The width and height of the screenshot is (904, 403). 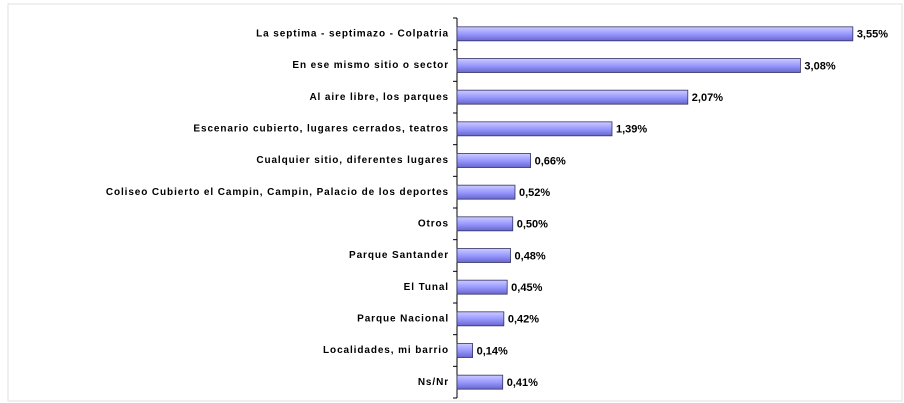 I want to click on y-tick-label: Otros, so click(x=433, y=223).